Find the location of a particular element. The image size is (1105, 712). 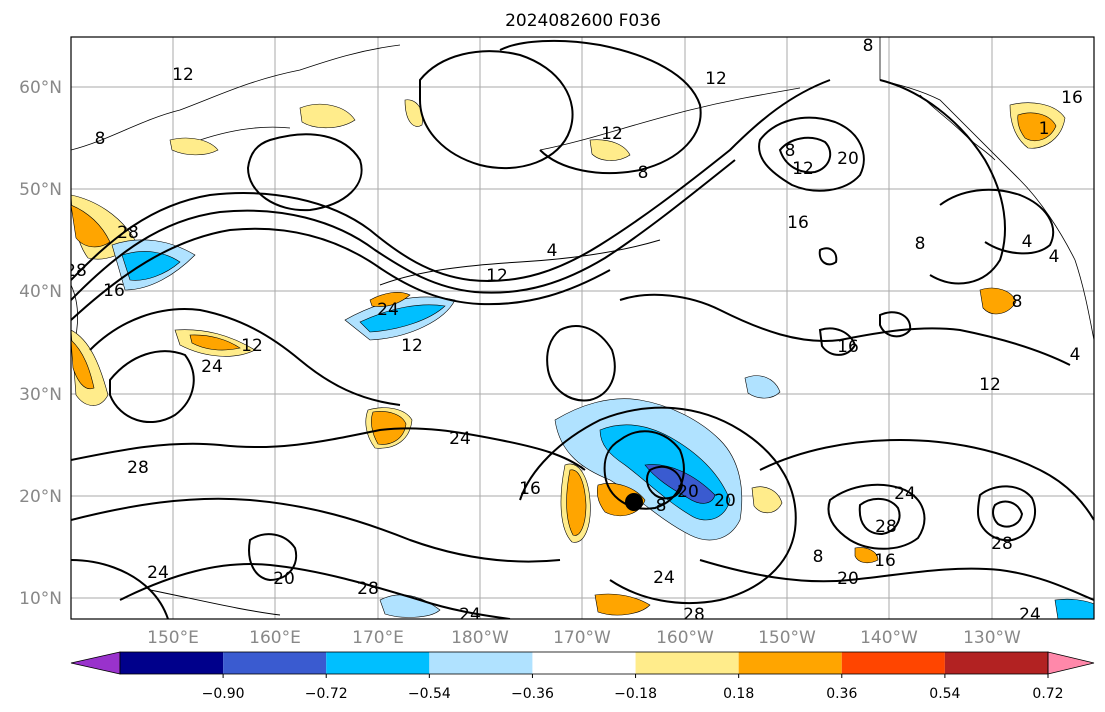

colorbar-tick-label: 0.54 is located at coordinates (944, 694).